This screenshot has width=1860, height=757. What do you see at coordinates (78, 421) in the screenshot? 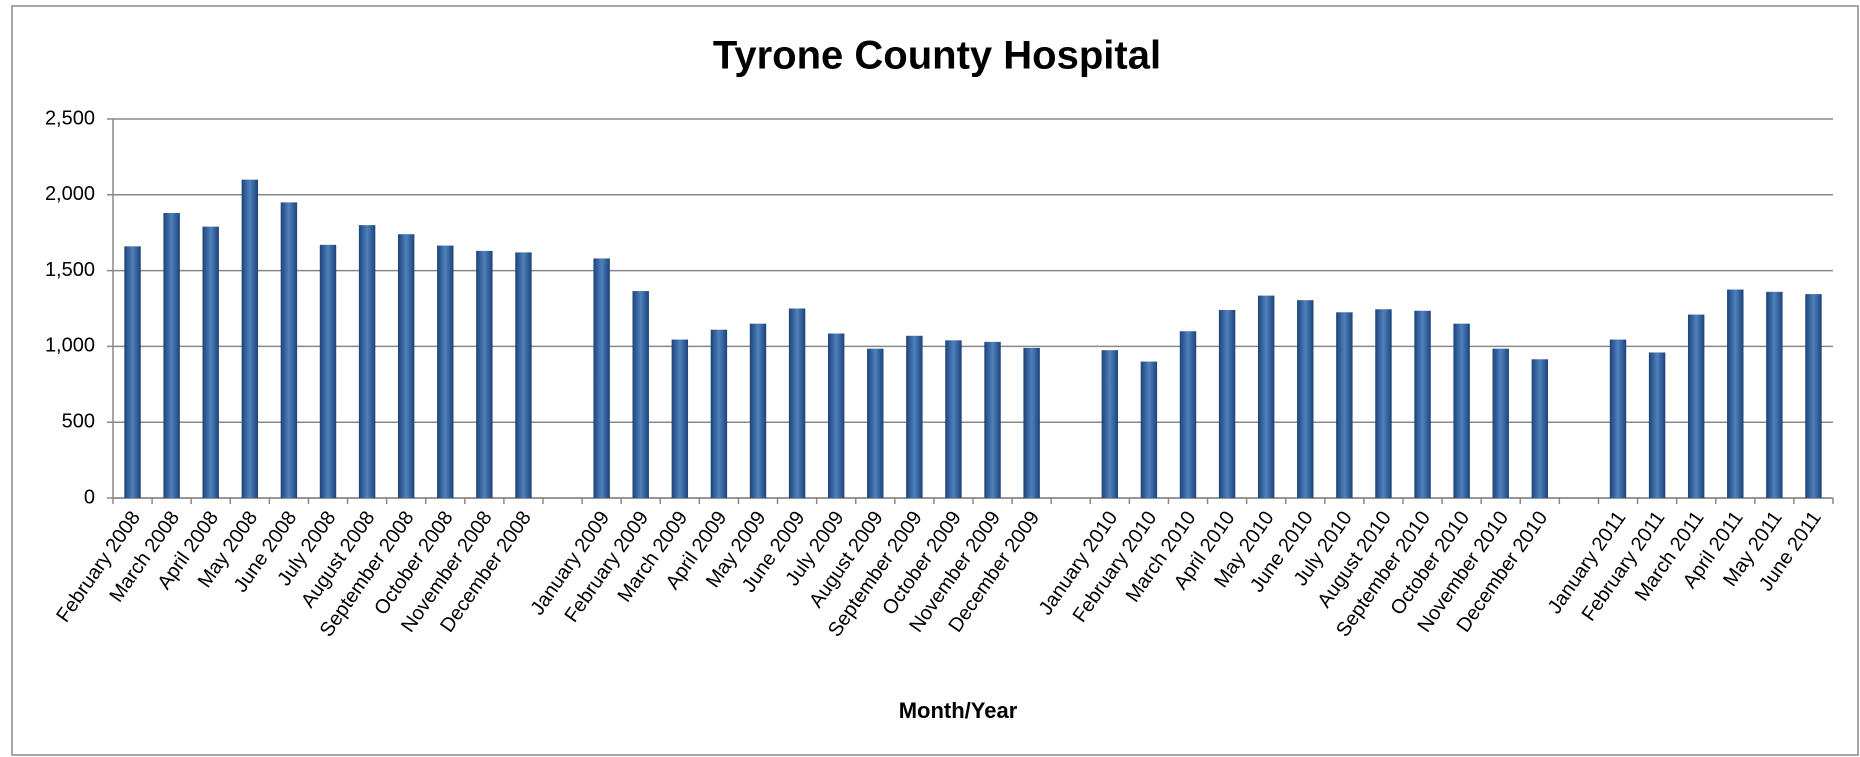
I see `y-tick-label: 500` at bounding box center [78, 421].